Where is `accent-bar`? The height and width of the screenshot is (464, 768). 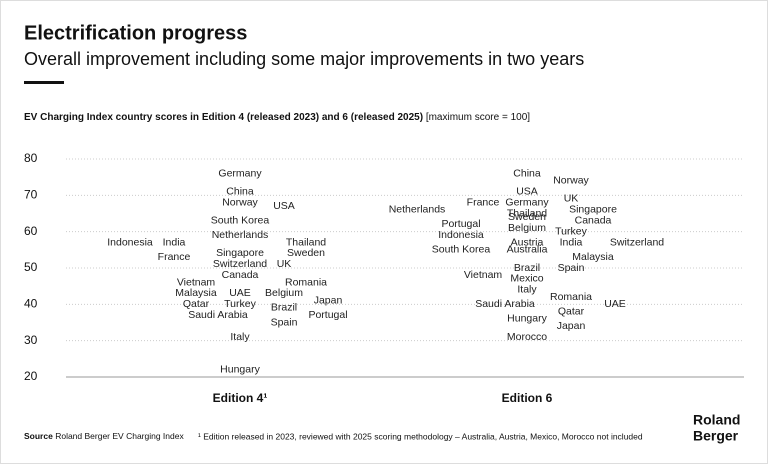
accent-bar is located at coordinates (44, 82).